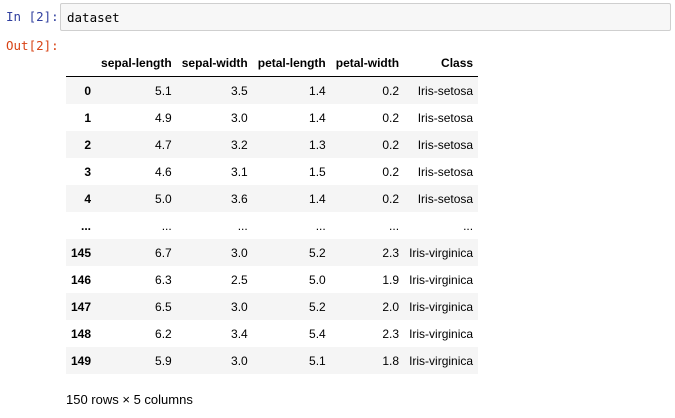 Image resolution: width=675 pixels, height=418 pixels. Describe the element at coordinates (272, 198) in the screenshot. I see `table-row: 4 5.0 3.6 1.4 0.2 Iris-setosa` at that location.